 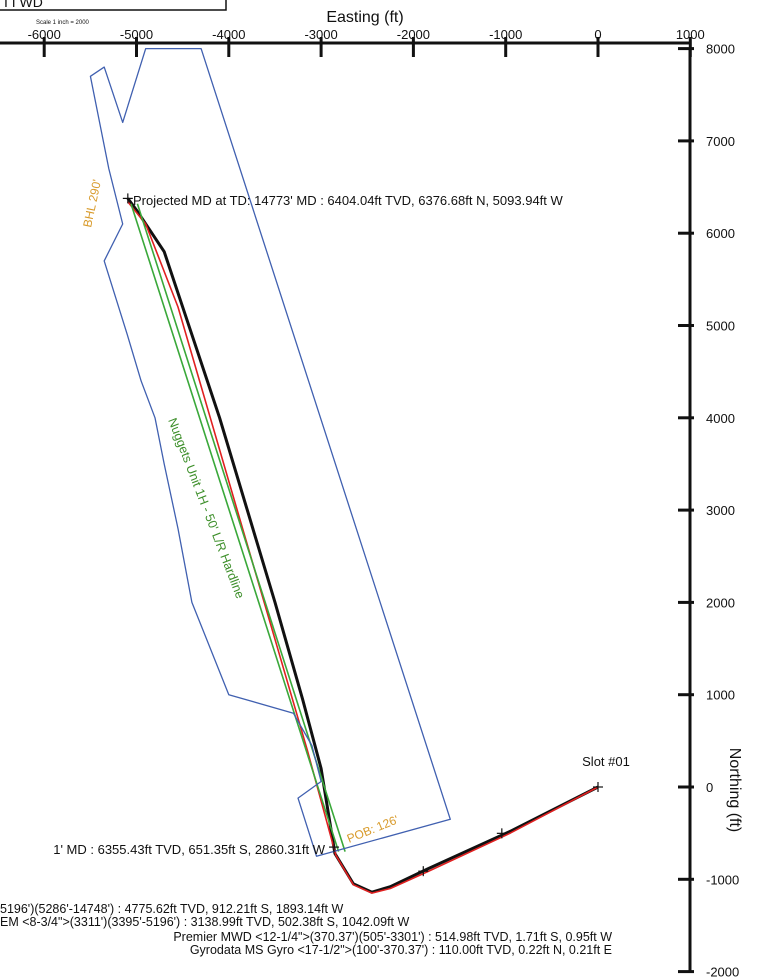 I want to click on x-tick-label: -5000, so click(x=136, y=34).